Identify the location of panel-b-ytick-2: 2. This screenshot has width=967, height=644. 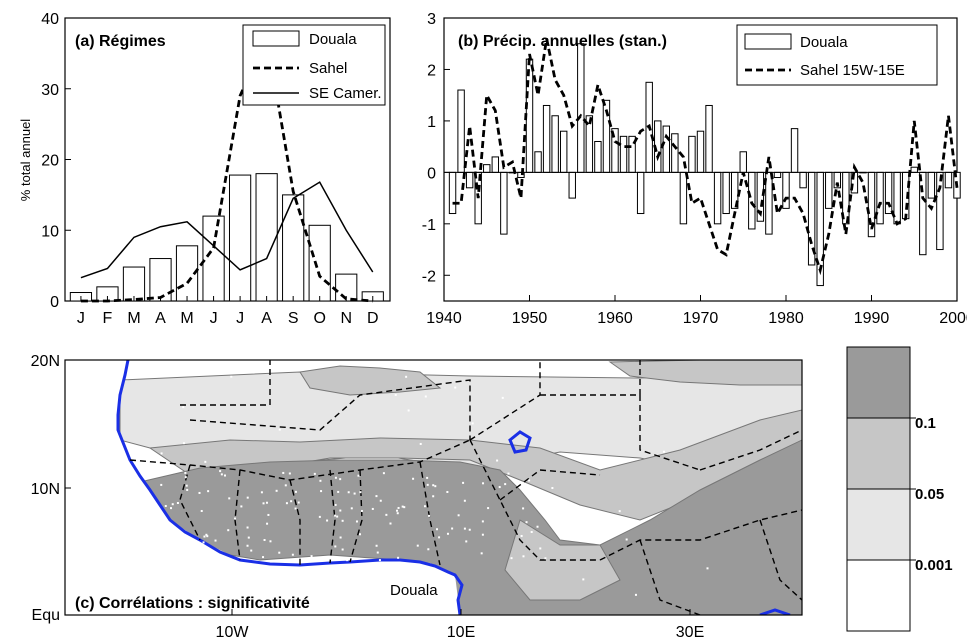
(431, 70).